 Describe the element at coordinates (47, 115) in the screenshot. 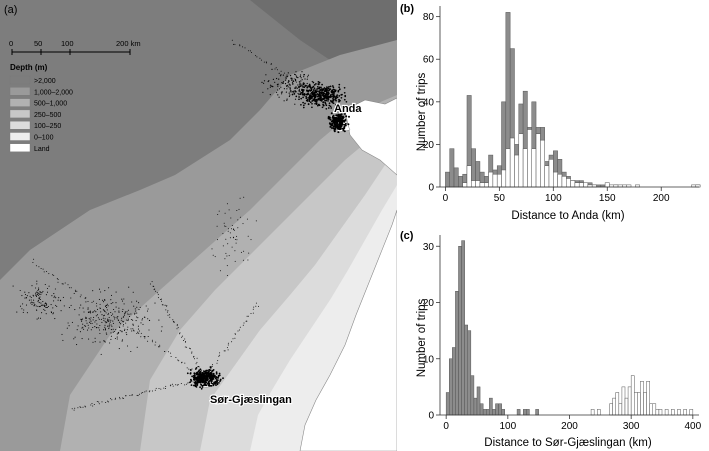

I see `legend-label: 250–500` at that location.